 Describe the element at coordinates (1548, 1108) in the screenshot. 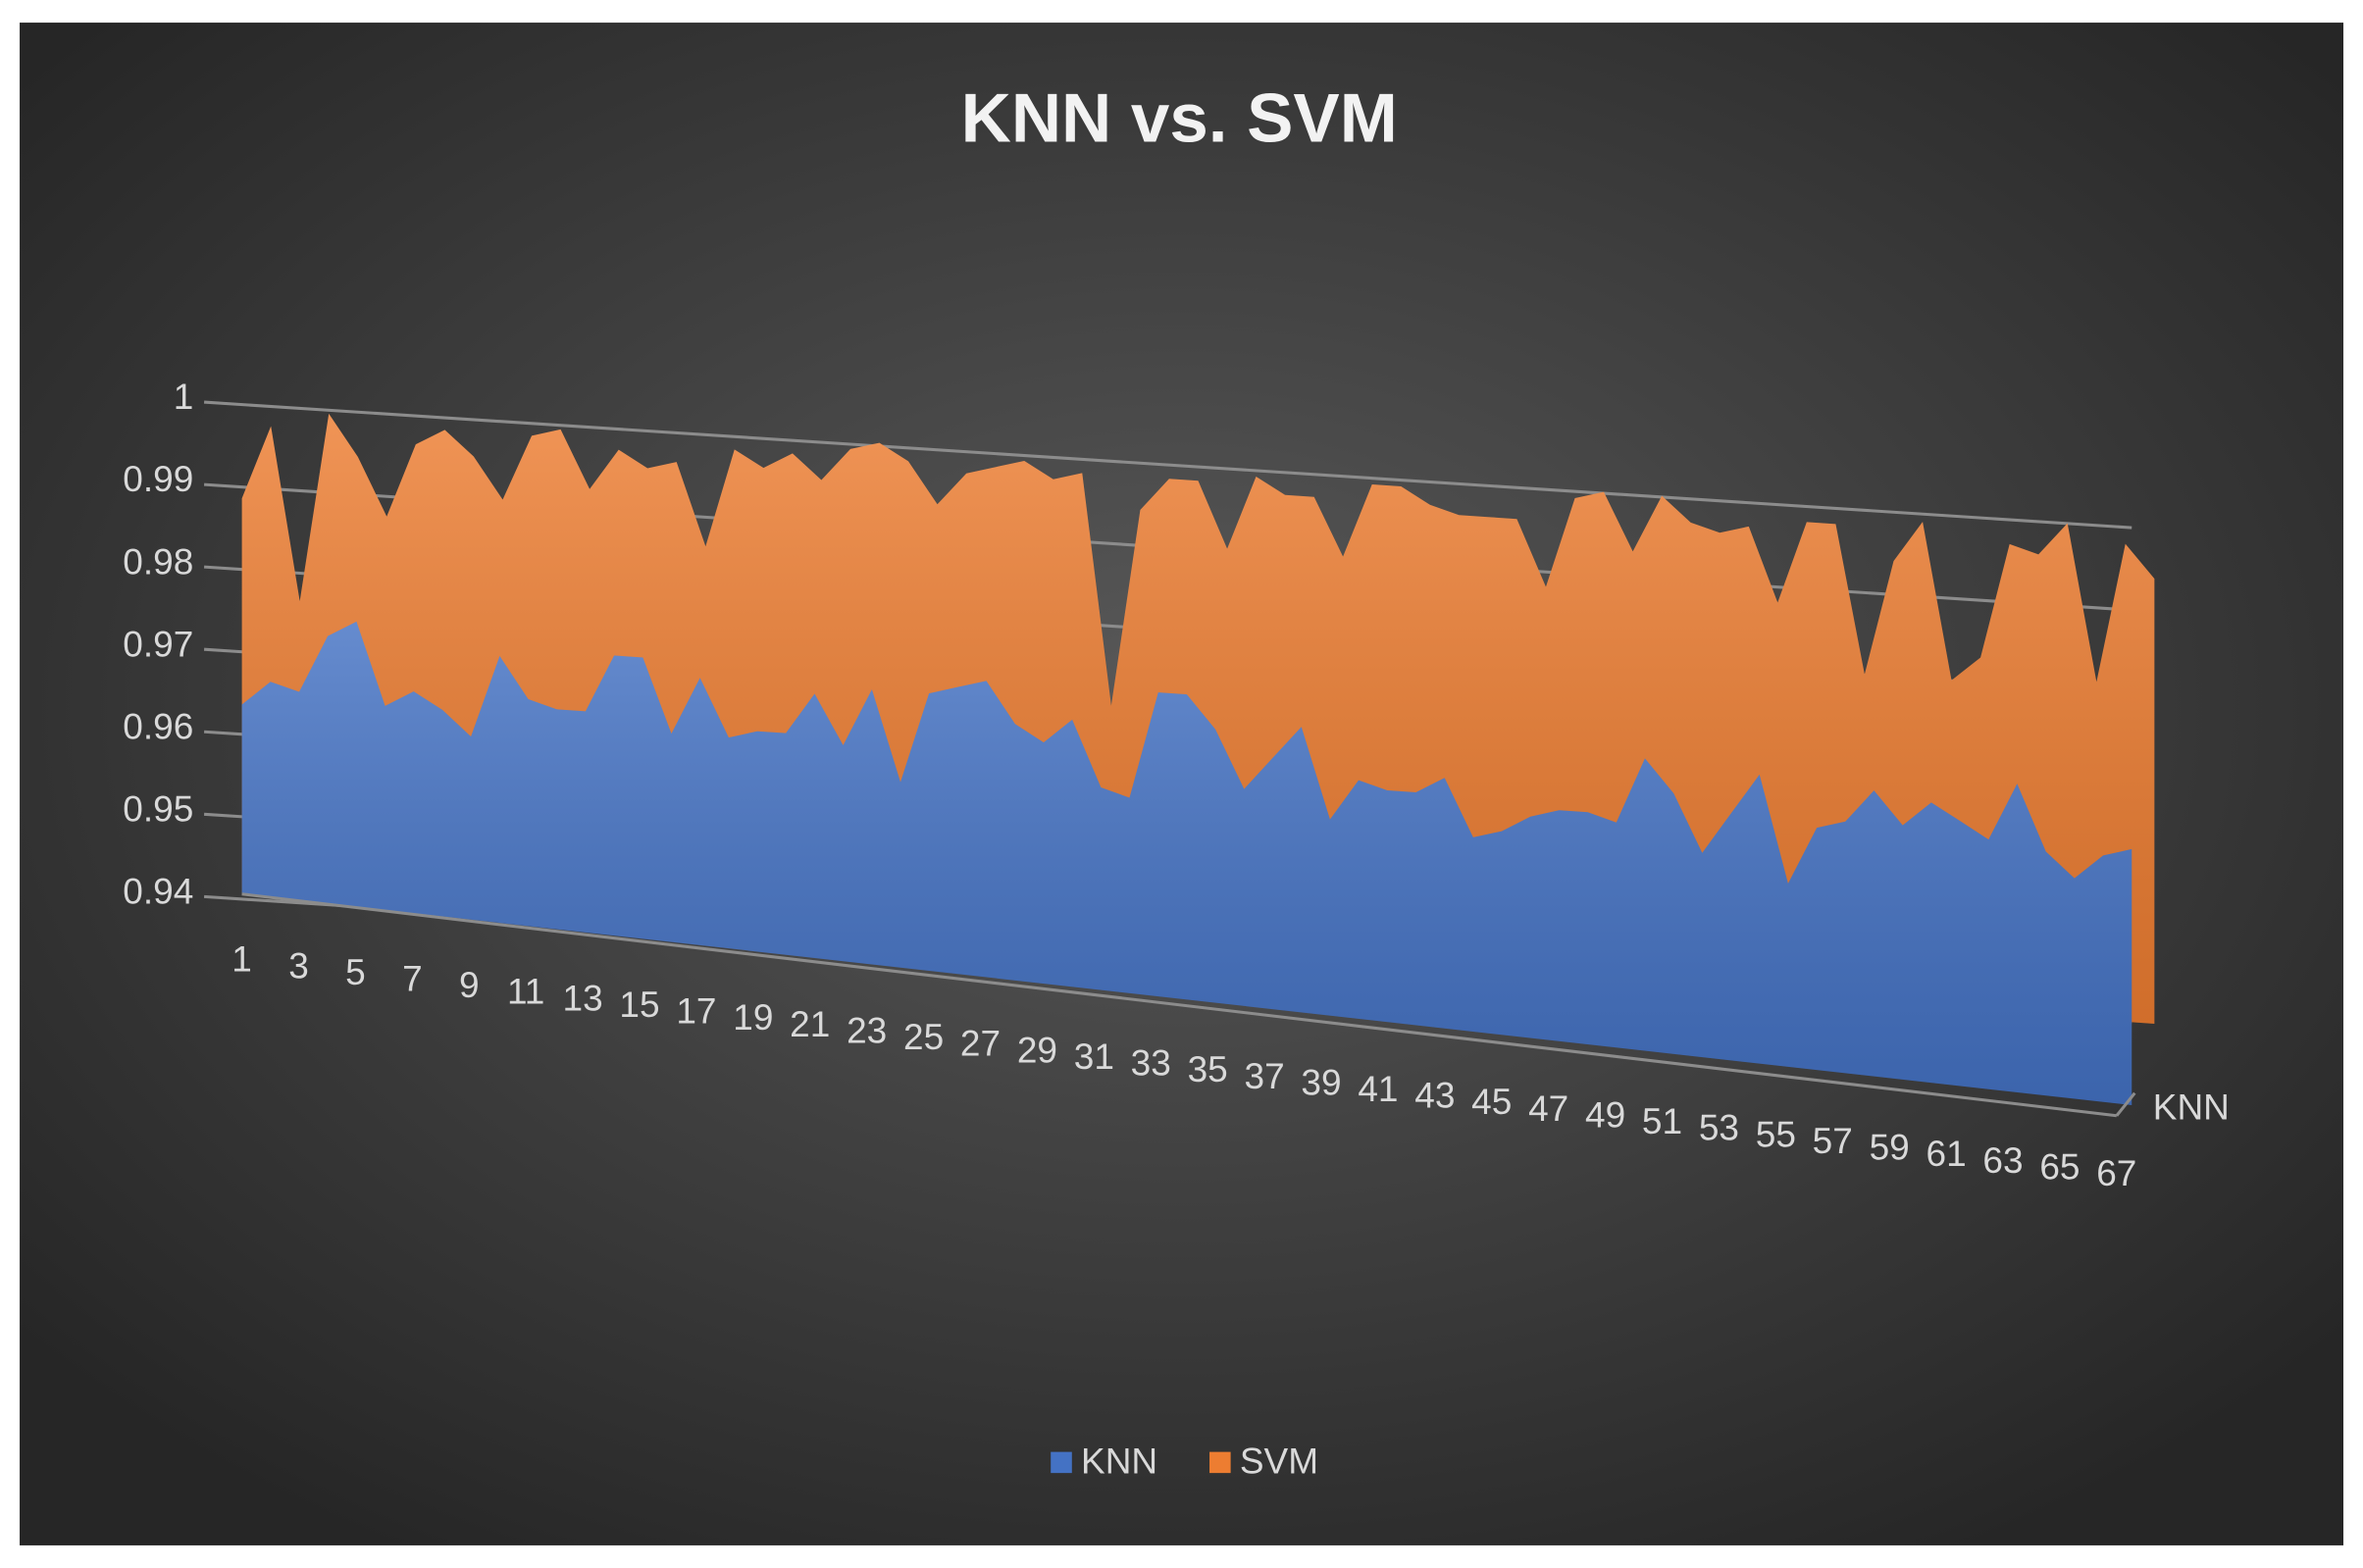

I see `x-tick-label: 47` at that location.